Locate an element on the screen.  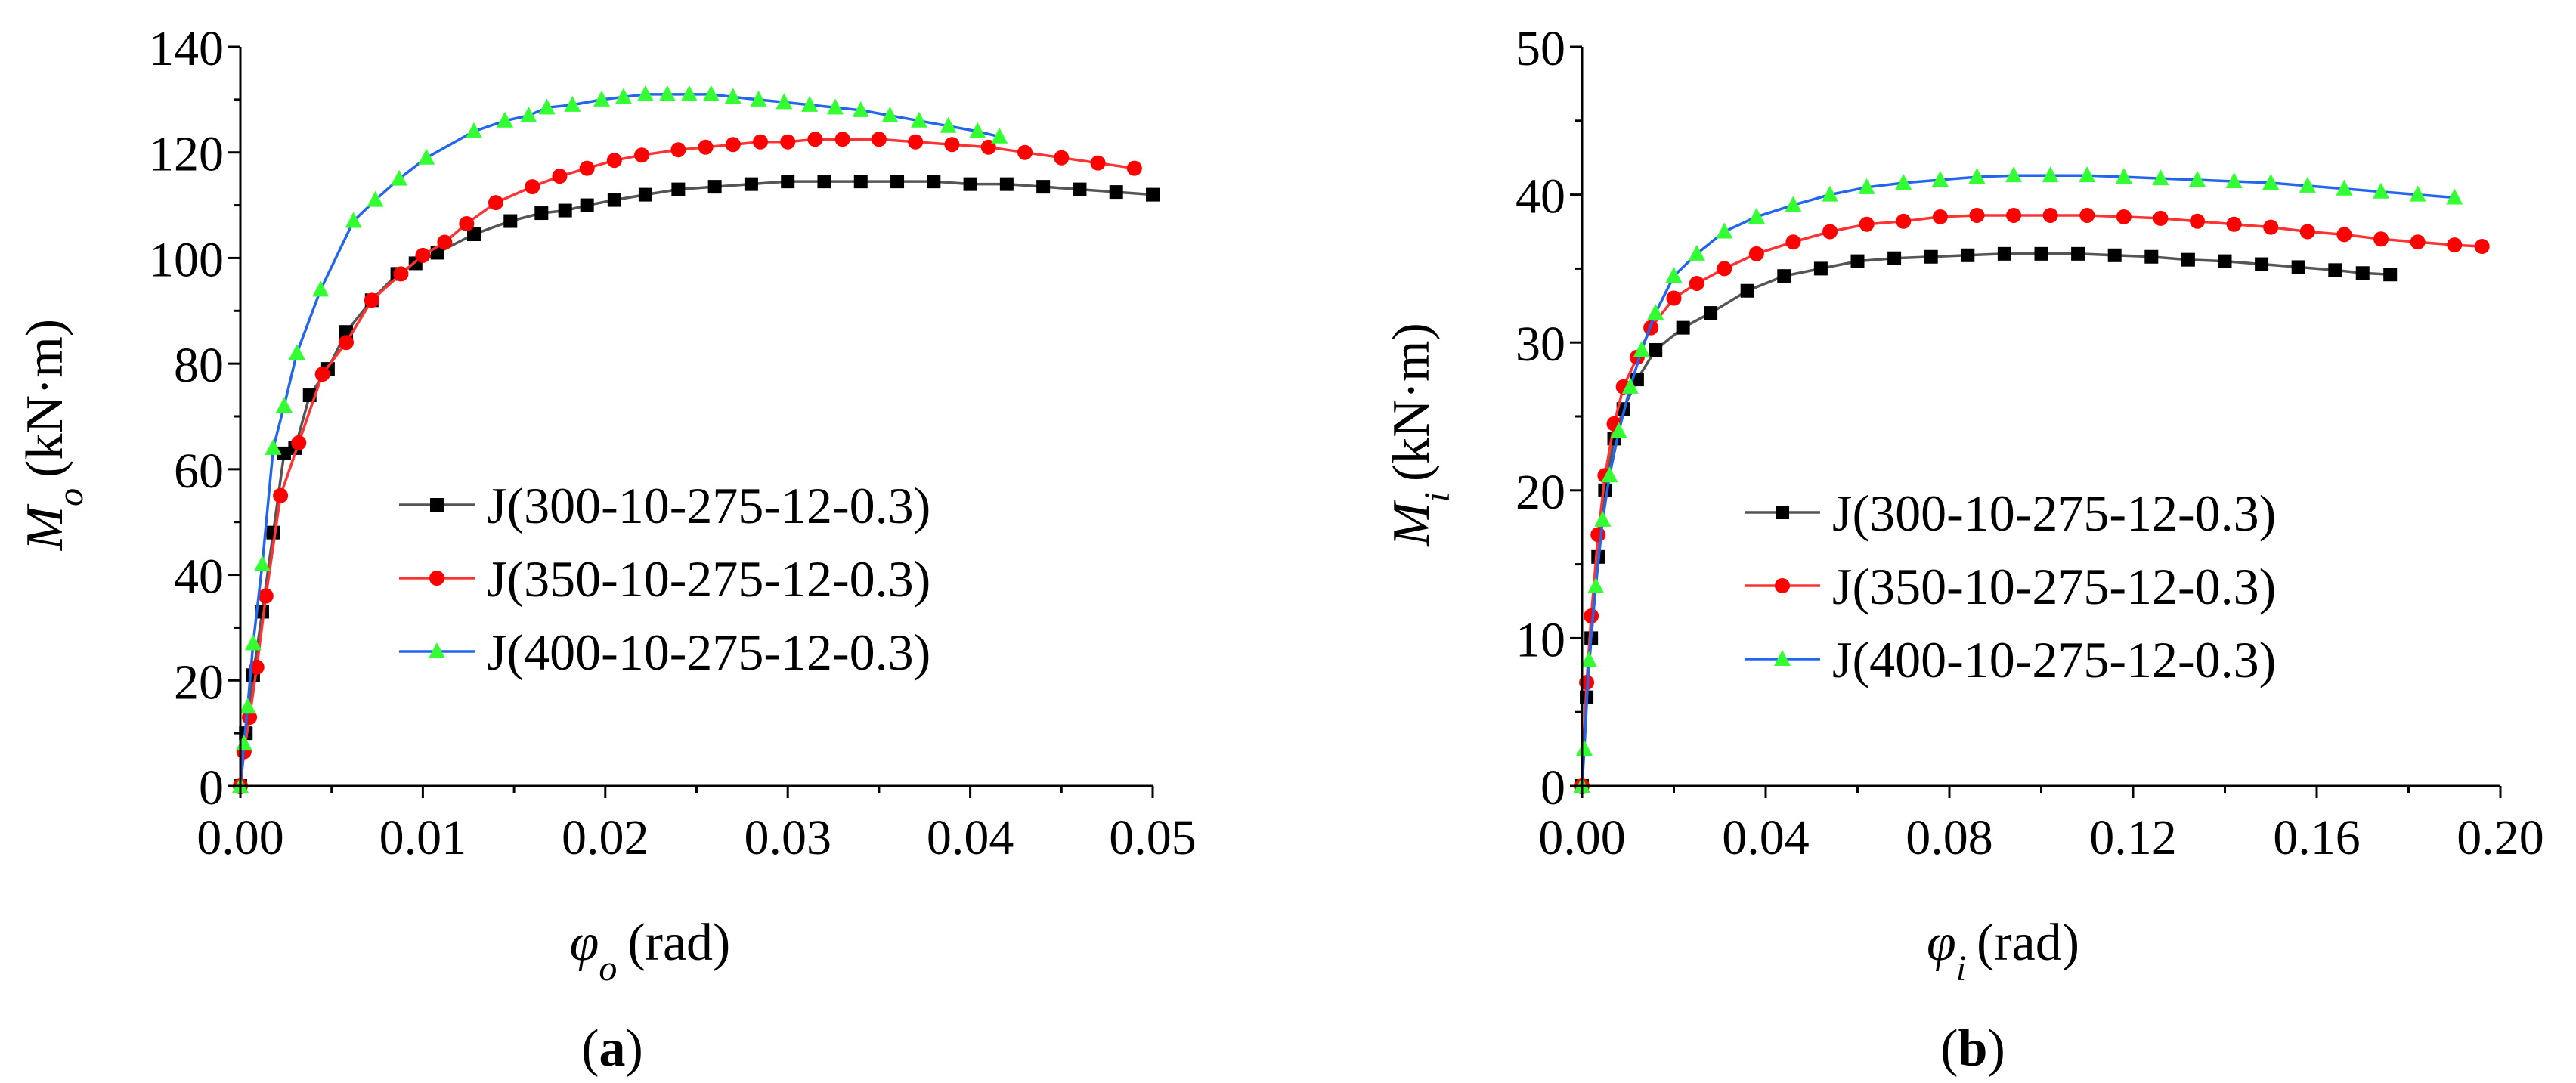
x-axis-subscript-a: o is located at coordinates (608, 968).